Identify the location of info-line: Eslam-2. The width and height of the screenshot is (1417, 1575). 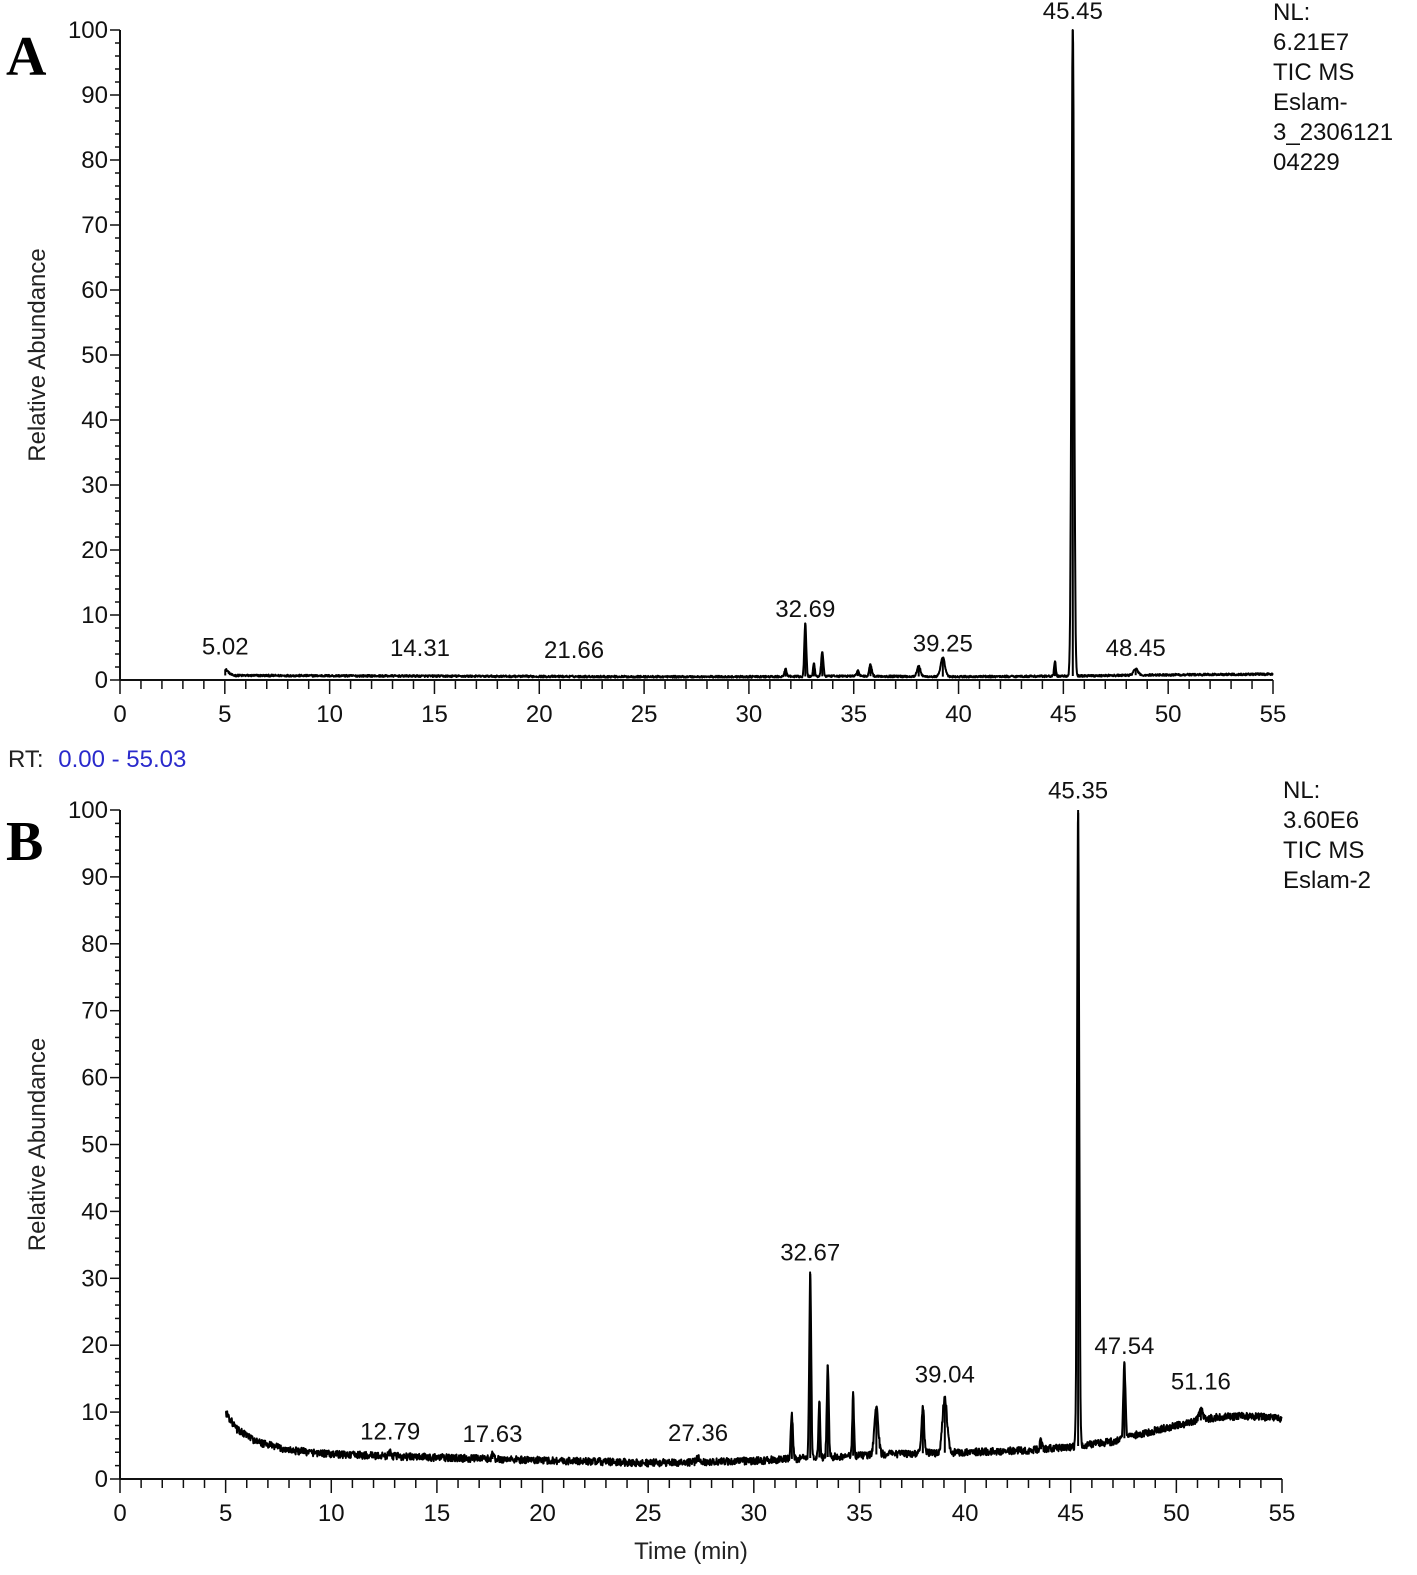
(1327, 880).